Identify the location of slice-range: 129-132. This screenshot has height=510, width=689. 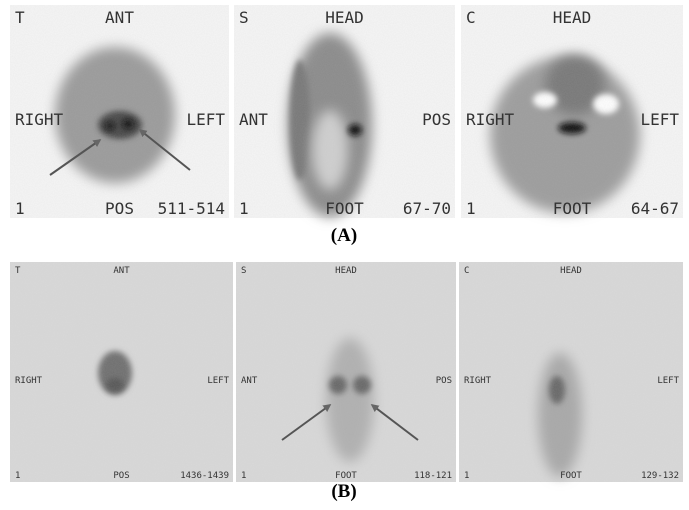
(660, 476).